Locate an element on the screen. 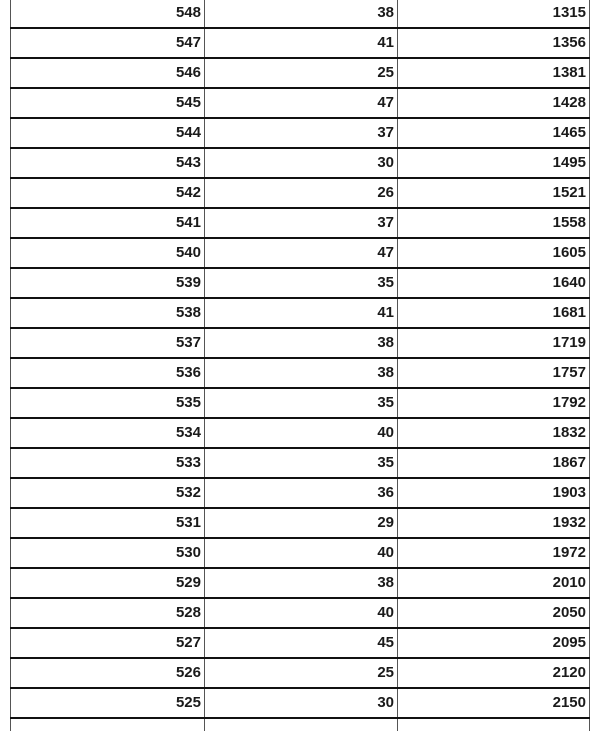  table-cell: 544 is located at coordinates (107, 133).